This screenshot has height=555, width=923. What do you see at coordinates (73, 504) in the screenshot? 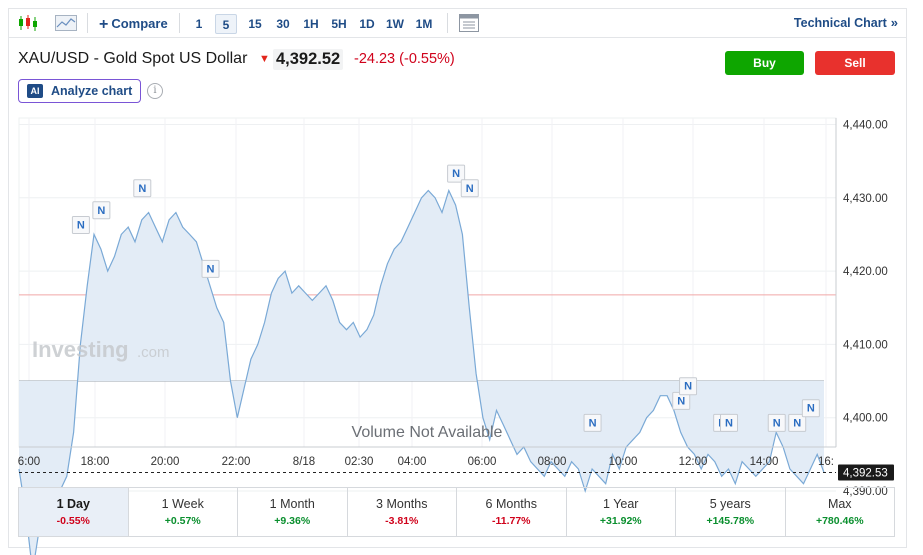
I see `period-name: 1 Day` at bounding box center [73, 504].